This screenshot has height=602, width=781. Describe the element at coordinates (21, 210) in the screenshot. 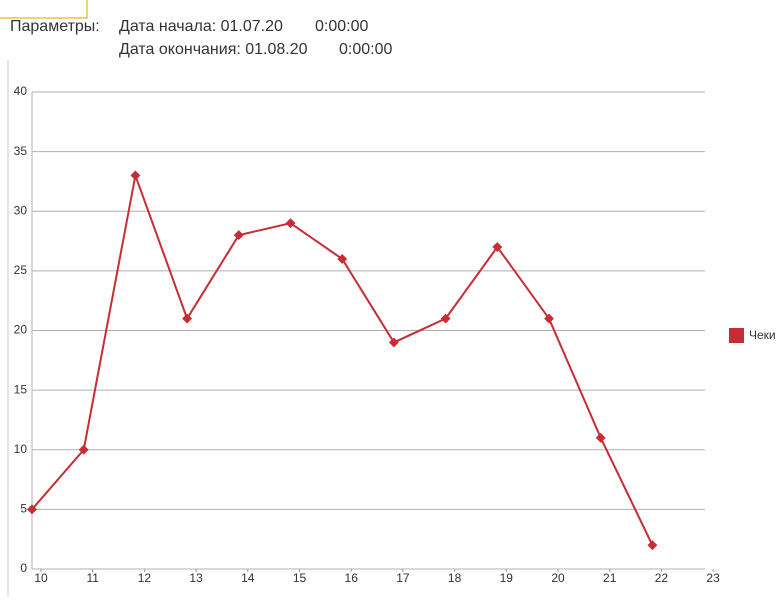

I see `y-tick-label: 30` at that location.